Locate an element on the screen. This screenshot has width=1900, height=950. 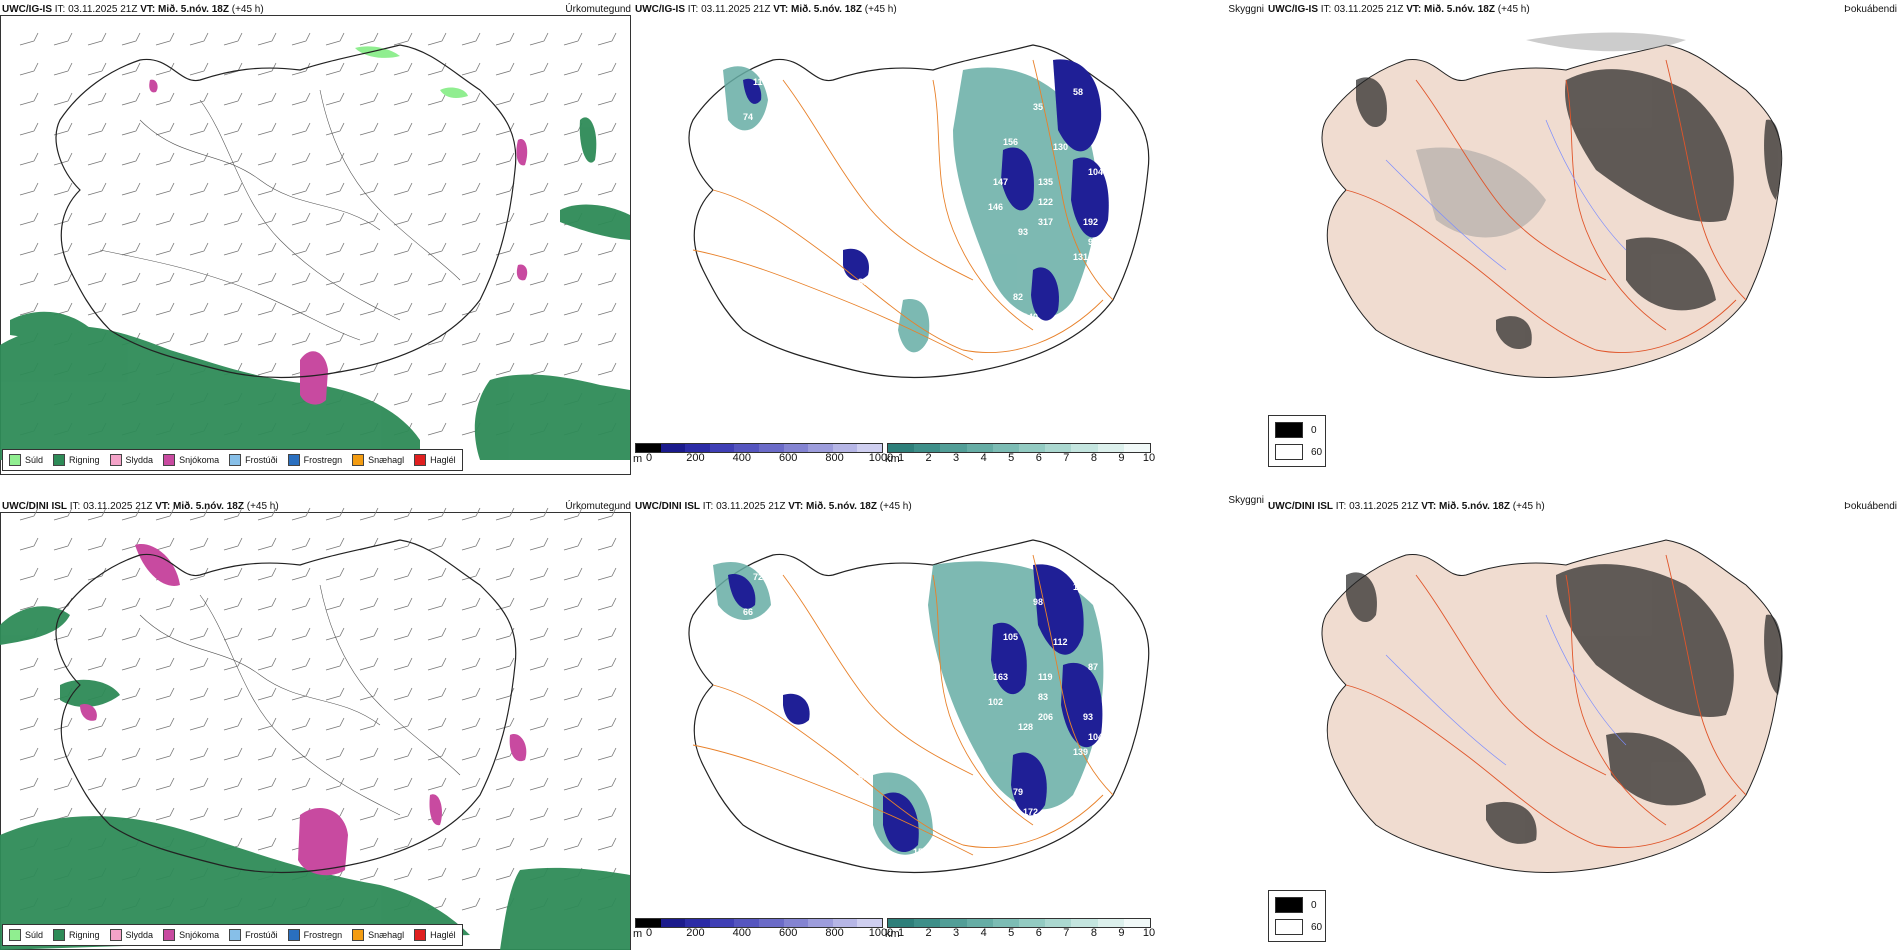
ceiling-number: 79 is located at coordinates (1018, 792).